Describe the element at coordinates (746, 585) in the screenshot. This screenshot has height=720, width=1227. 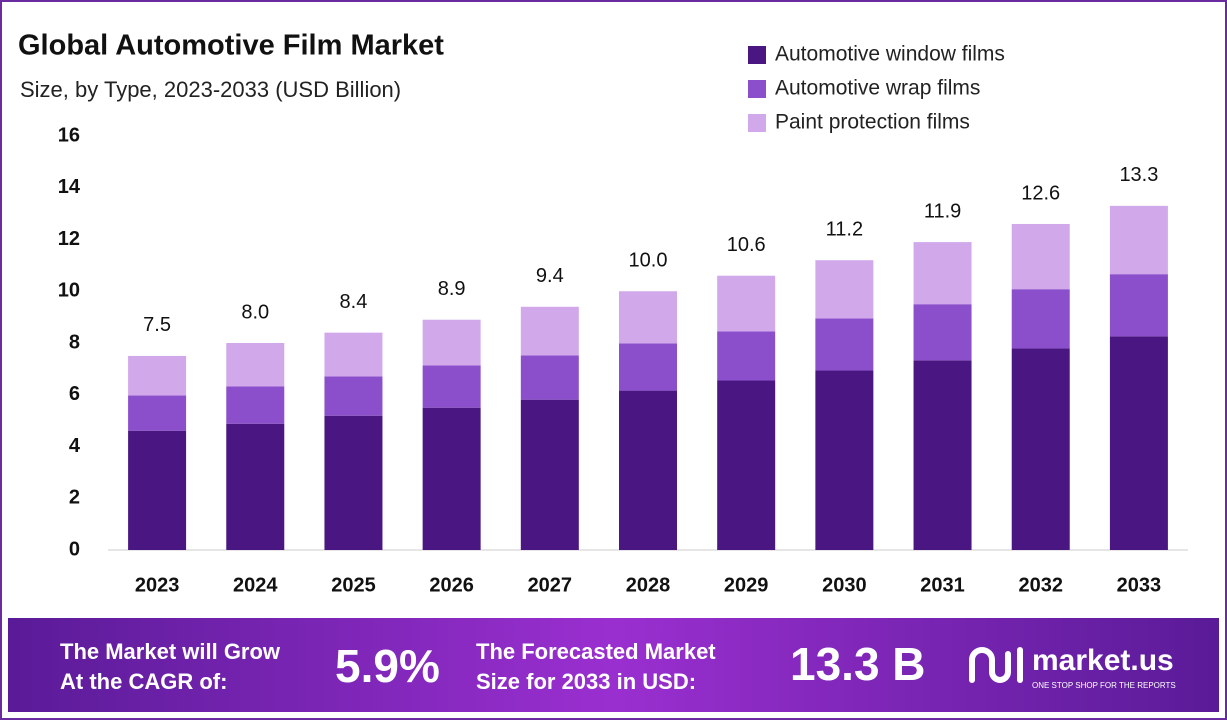
I see `x-tick-label: 2029` at that location.